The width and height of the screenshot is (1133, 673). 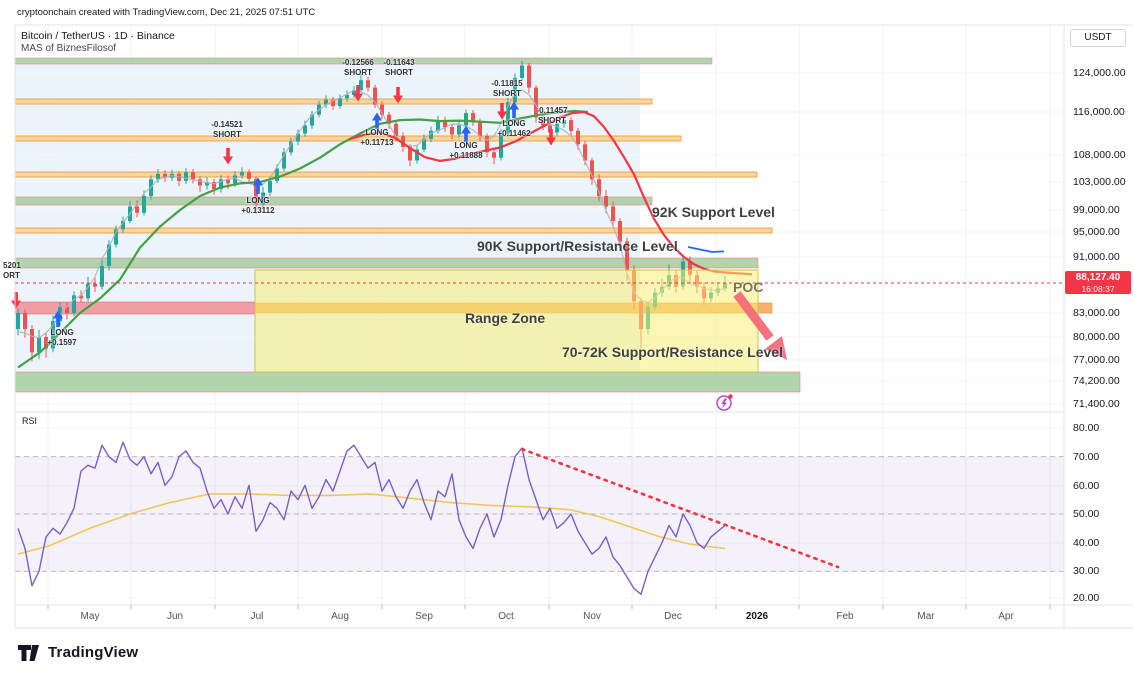 What do you see at coordinates (1098, 277) in the screenshot?
I see `last-price-value: 88,127.40` at bounding box center [1098, 277].